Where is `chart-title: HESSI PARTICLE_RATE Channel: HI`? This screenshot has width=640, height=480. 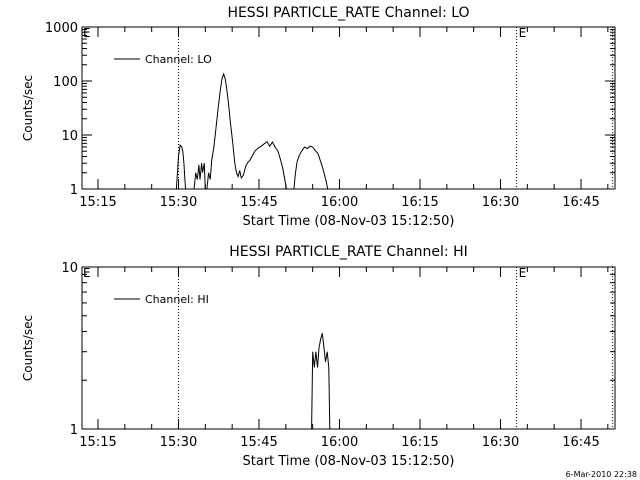
chart-title: HESSI PARTICLE_RATE Channel: HI is located at coordinates (348, 252).